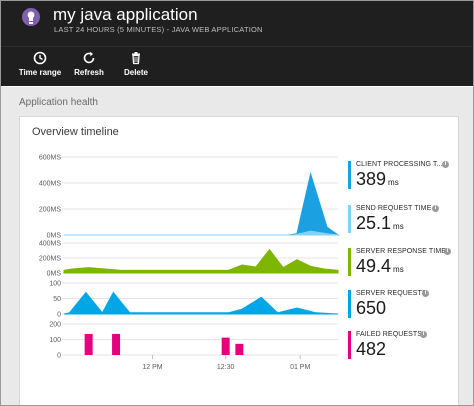 The height and width of the screenshot is (406, 474). I want to click on delete-label: Delete, so click(135, 72).